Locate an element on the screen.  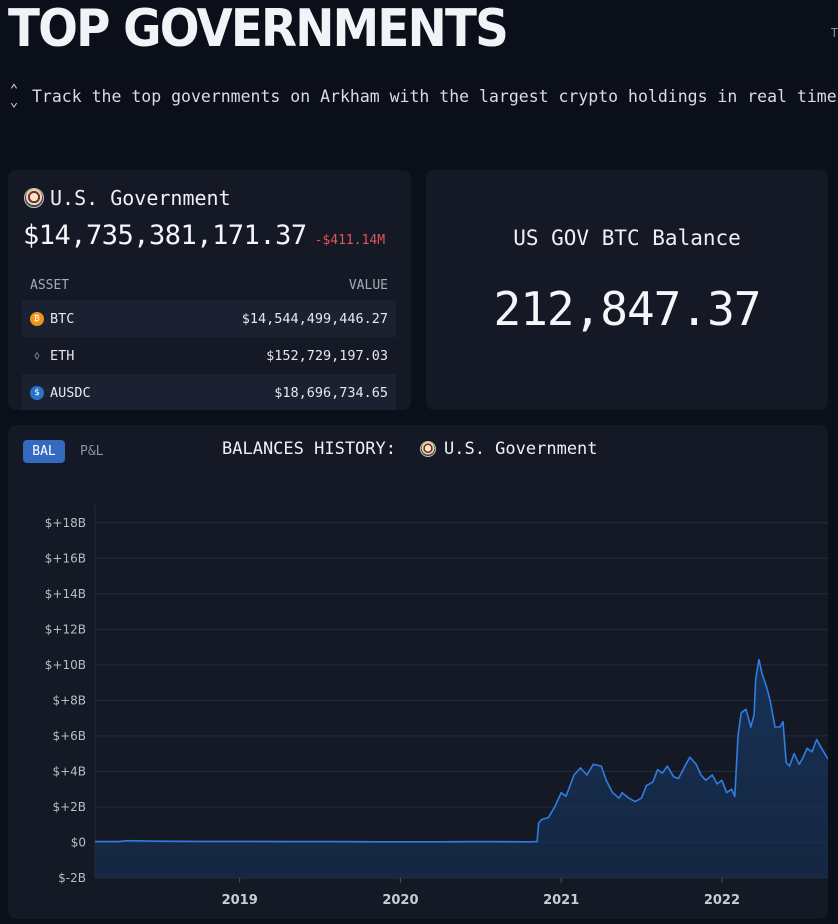
government-name: U.S. Government is located at coordinates (140, 198).